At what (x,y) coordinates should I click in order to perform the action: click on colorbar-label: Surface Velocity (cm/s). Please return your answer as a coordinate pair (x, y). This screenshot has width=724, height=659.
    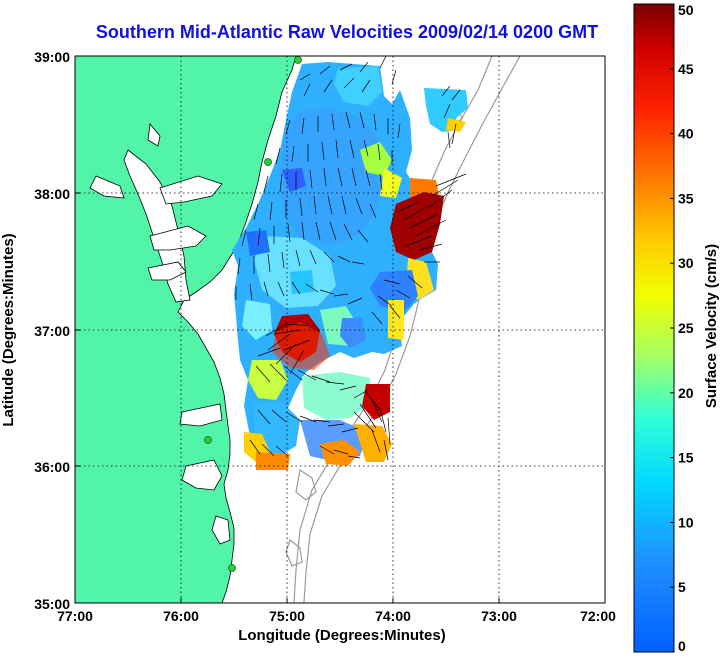
    Looking at the image, I should click on (711, 326).